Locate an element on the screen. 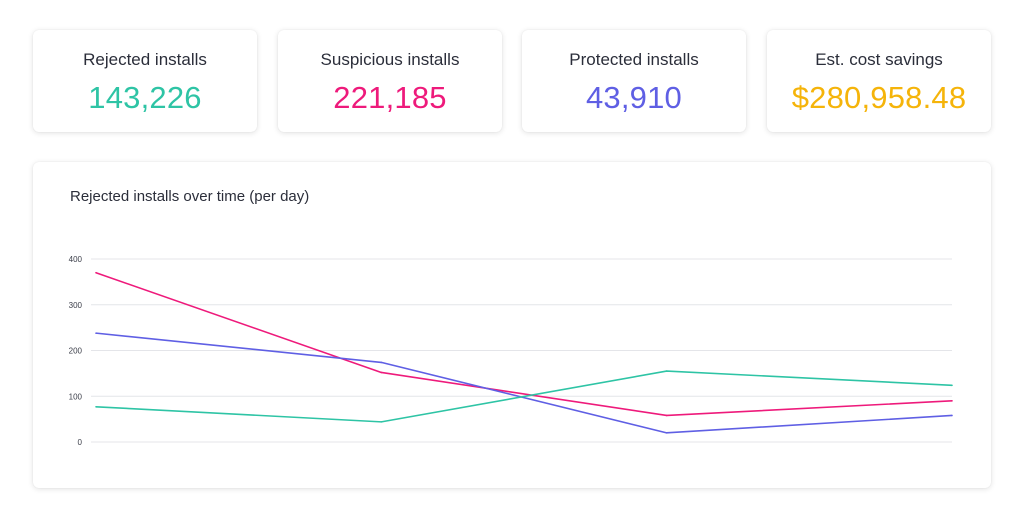 The height and width of the screenshot is (522, 1024). cost-savings-card: Est. cost savings $280,958.48 is located at coordinates (879, 81).